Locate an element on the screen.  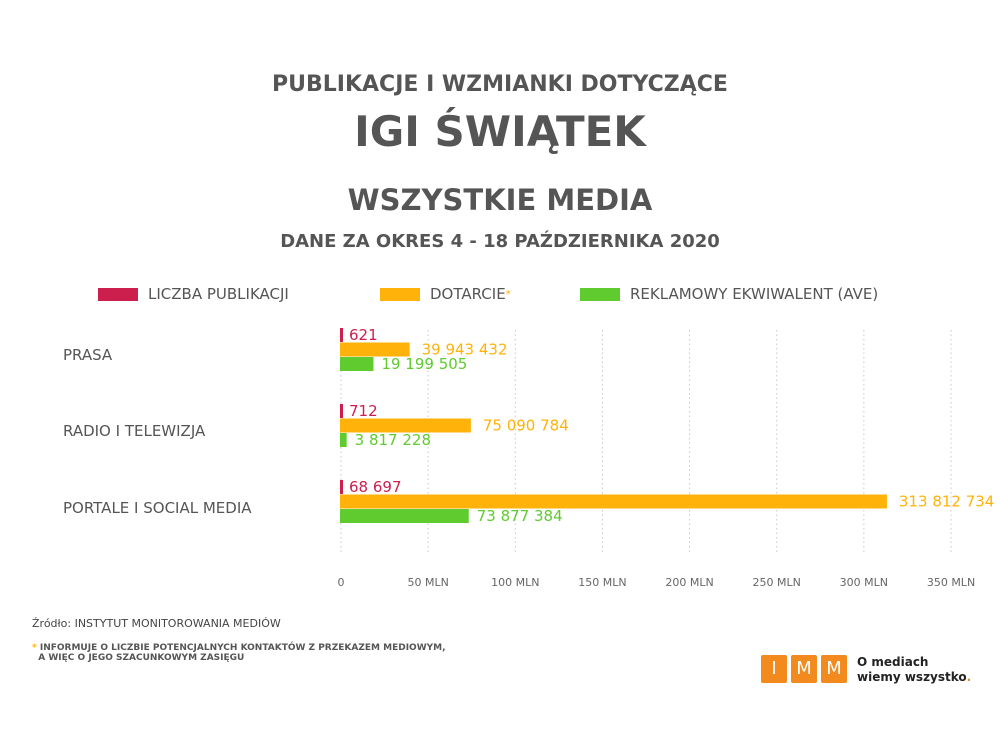
legend-label: REKLAMOWY EKWIWALENT (AVE) is located at coordinates (754, 294).